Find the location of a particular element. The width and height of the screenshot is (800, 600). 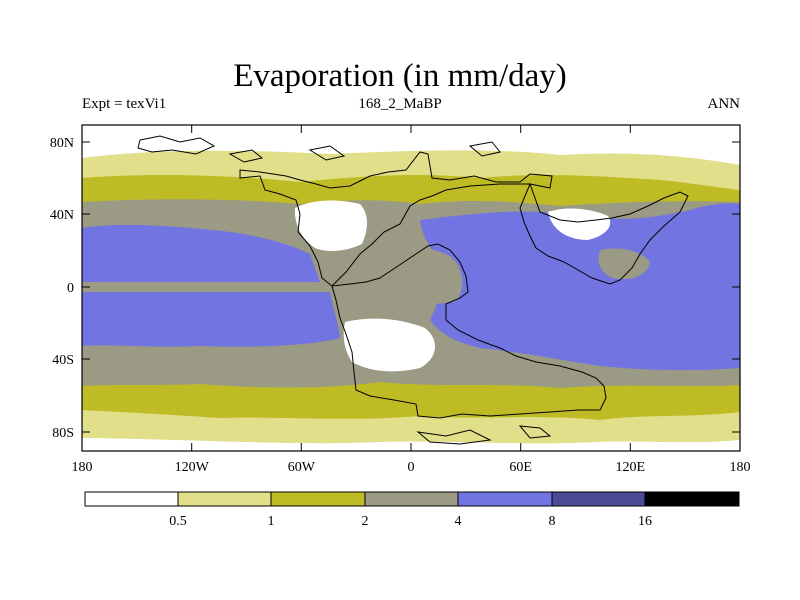

dry-south-america is located at coordinates (389, 345).